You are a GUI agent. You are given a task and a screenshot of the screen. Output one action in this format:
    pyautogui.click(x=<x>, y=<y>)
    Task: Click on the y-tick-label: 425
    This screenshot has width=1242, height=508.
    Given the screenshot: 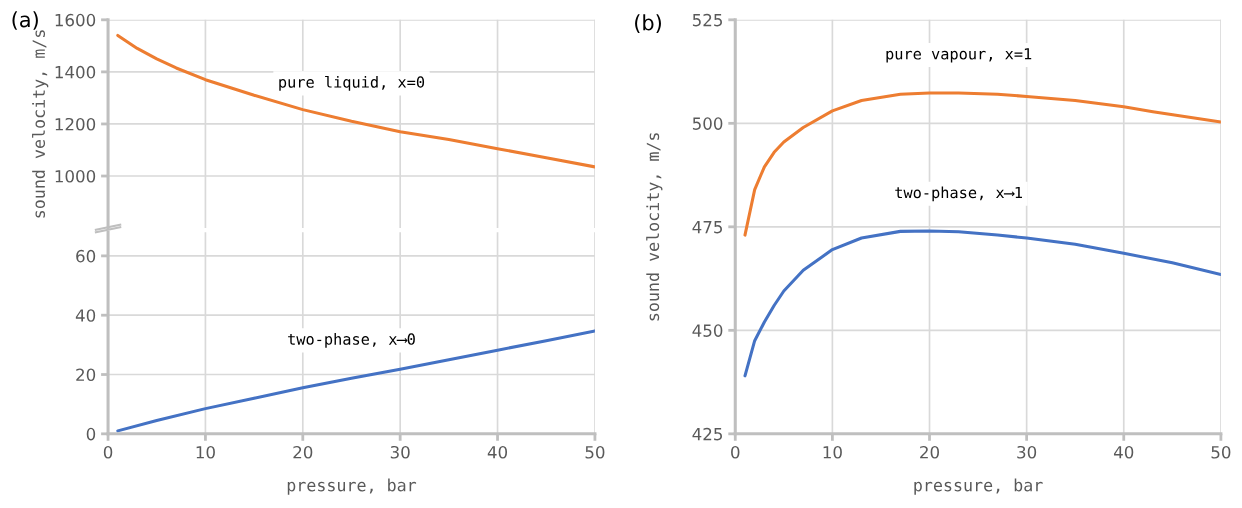 What is the action you would take?
    pyautogui.click(x=707, y=434)
    